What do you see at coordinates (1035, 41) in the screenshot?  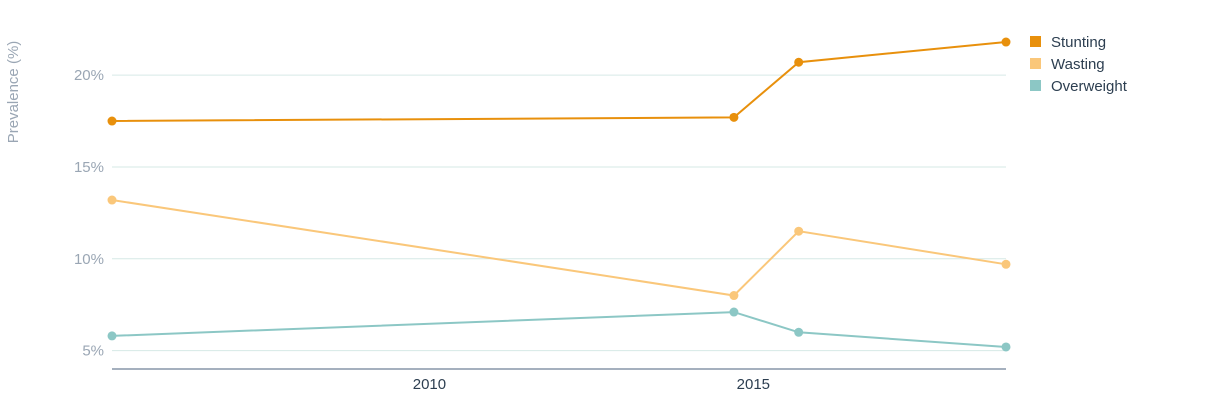 I see `legend-swatch-stunting` at bounding box center [1035, 41].